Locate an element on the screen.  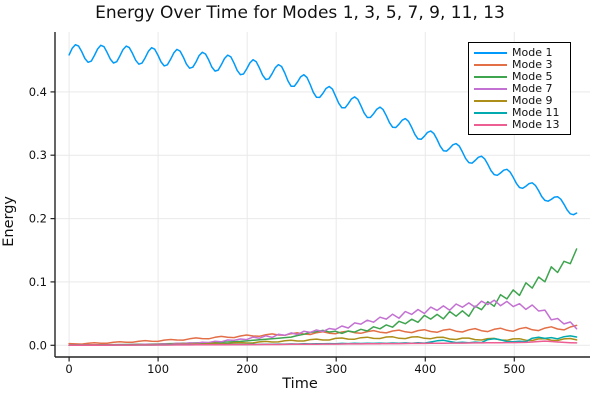
legend-label-mode-13: Mode 13 is located at coordinates (536, 124).